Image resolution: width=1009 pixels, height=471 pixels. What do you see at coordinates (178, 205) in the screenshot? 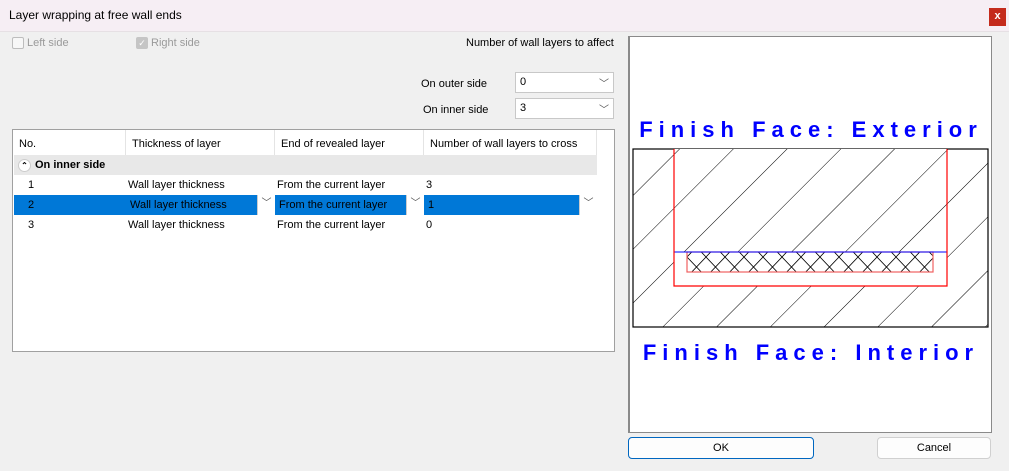
I see `thickness-select: Wall layer thickness` at bounding box center [178, 205].